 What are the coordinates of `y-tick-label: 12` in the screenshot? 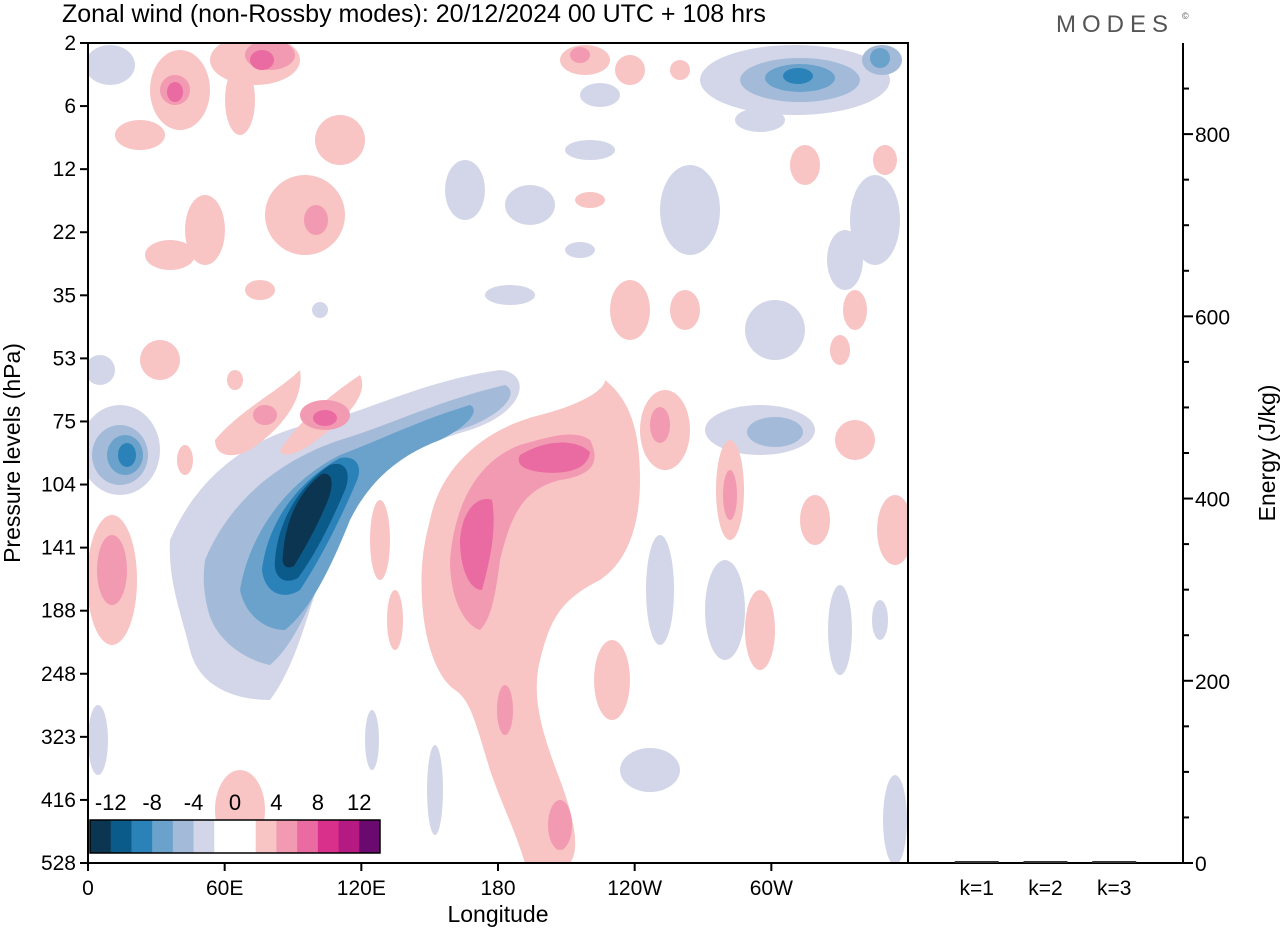 It's located at (64, 169).